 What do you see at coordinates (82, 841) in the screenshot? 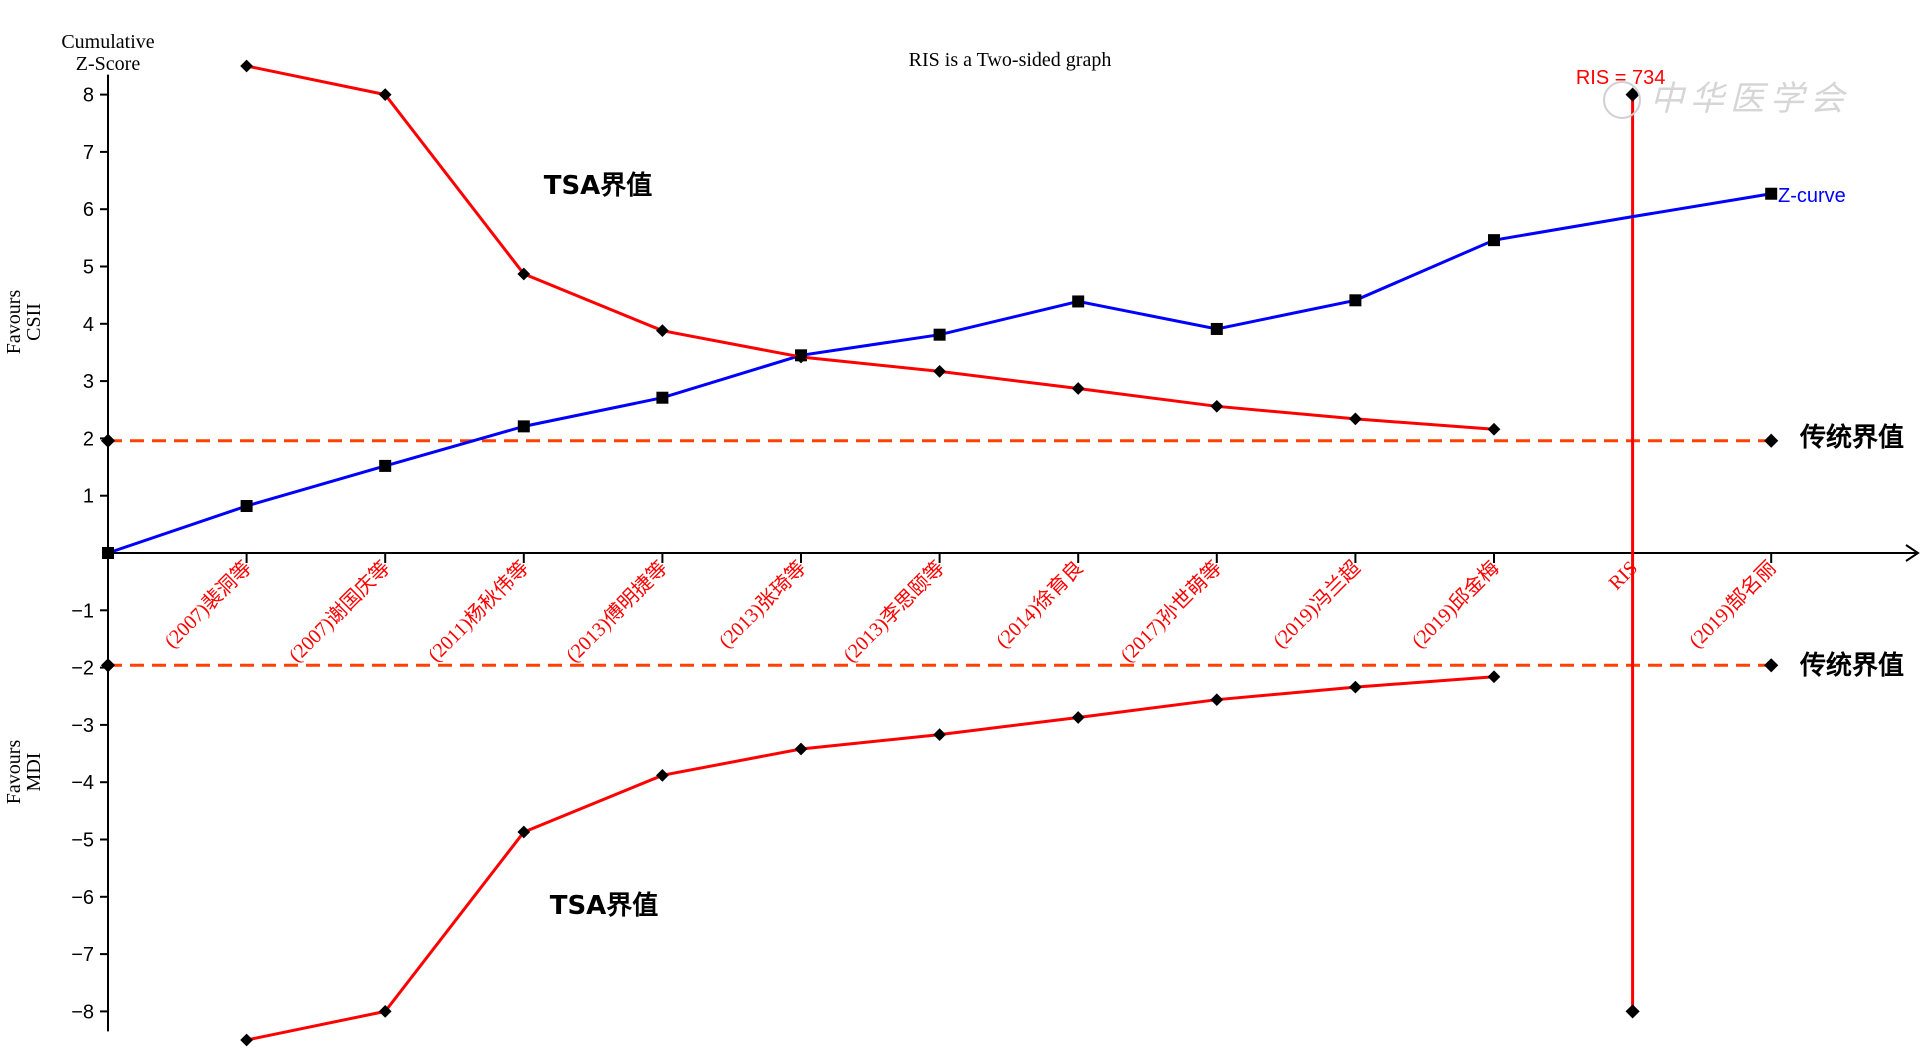
I see `y-tick-label: −5` at bounding box center [82, 841].